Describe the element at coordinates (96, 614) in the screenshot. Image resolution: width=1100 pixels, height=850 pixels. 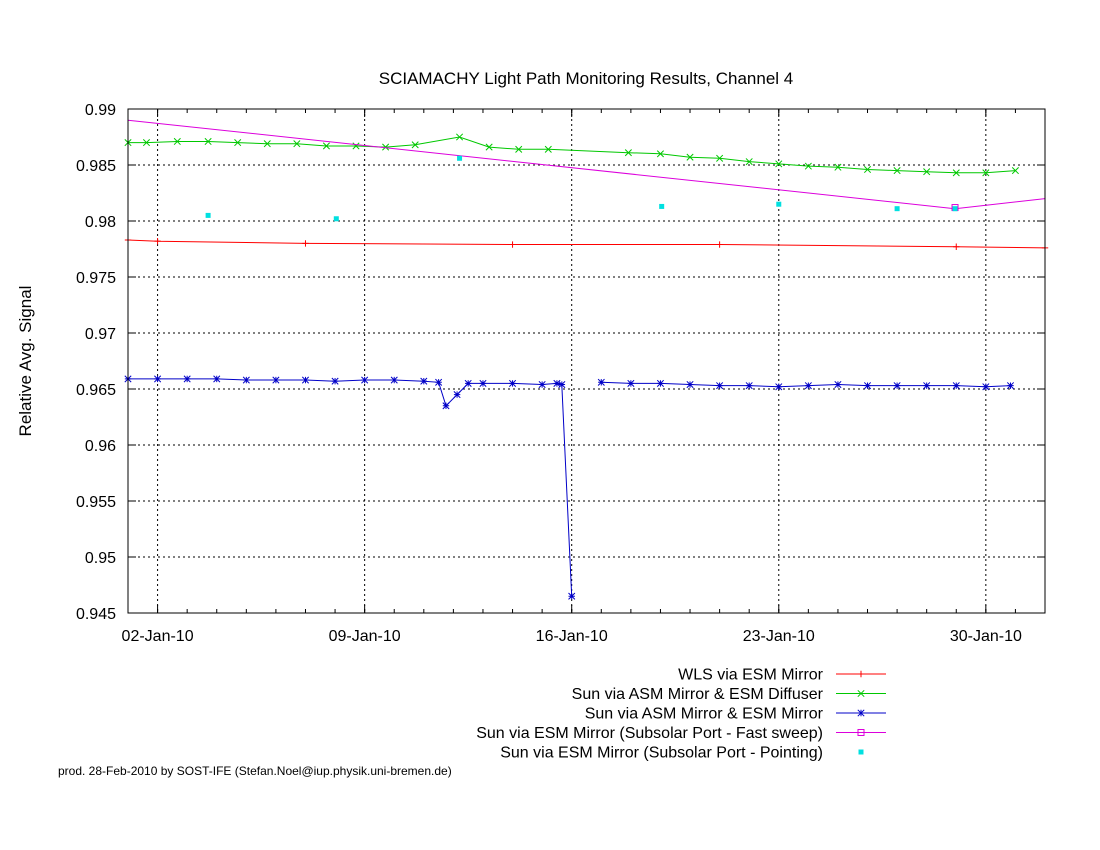
I see `y-tick-label: 0.945` at that location.